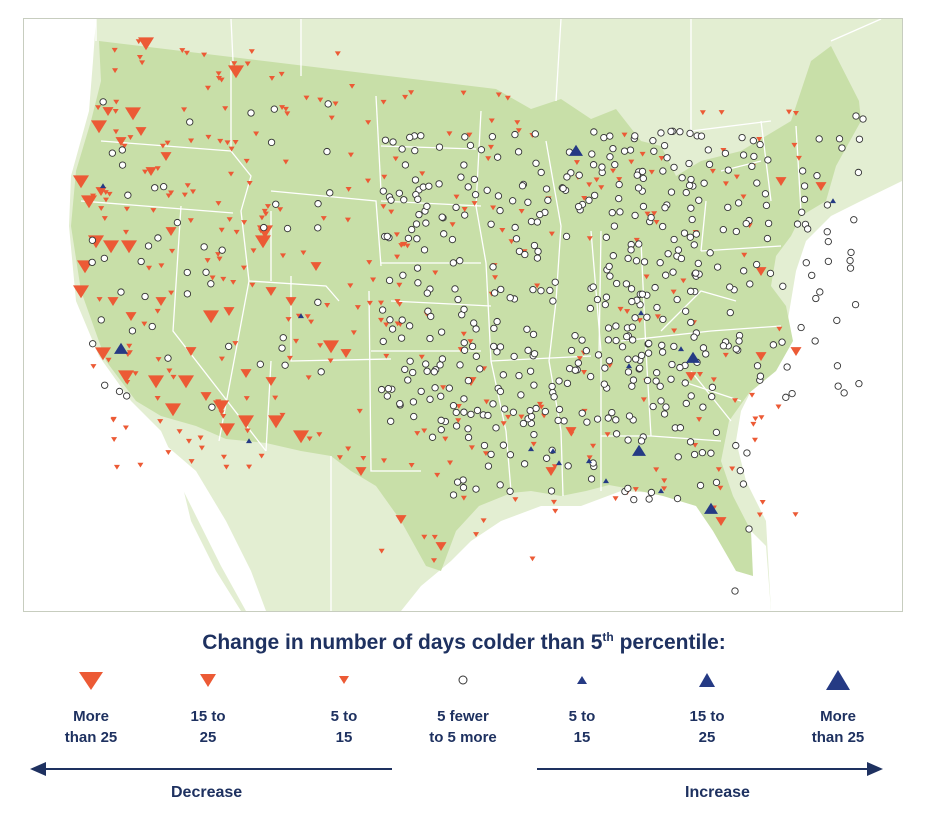 The image size is (928, 830). Describe the element at coordinates (582, 680) in the screenshot. I see `triangle-up-small-icon` at that location.